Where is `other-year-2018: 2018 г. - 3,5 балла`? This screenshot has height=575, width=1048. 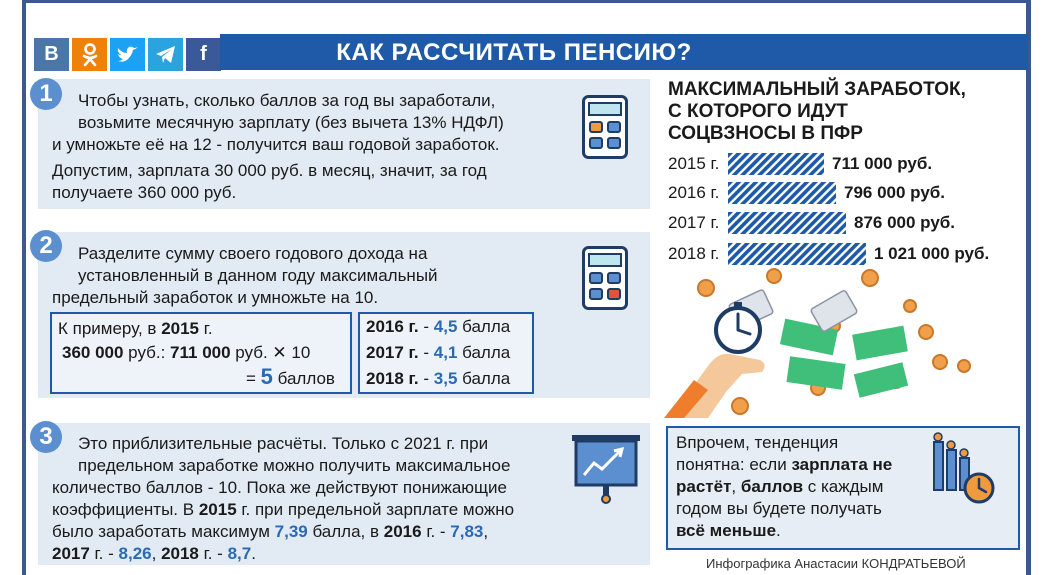 other-year-2018: 2018 г. - 3,5 балла is located at coordinates (438, 378).